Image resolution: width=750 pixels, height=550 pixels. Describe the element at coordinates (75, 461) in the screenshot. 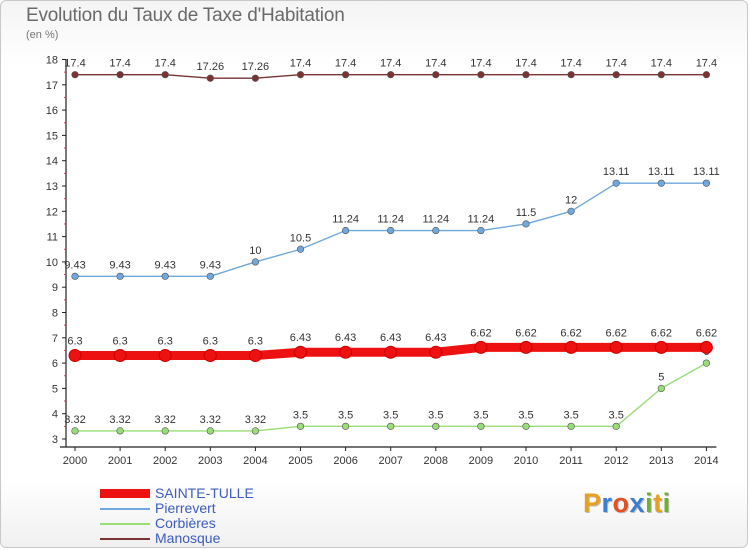

I see `x-tick-label: 2000` at that location.